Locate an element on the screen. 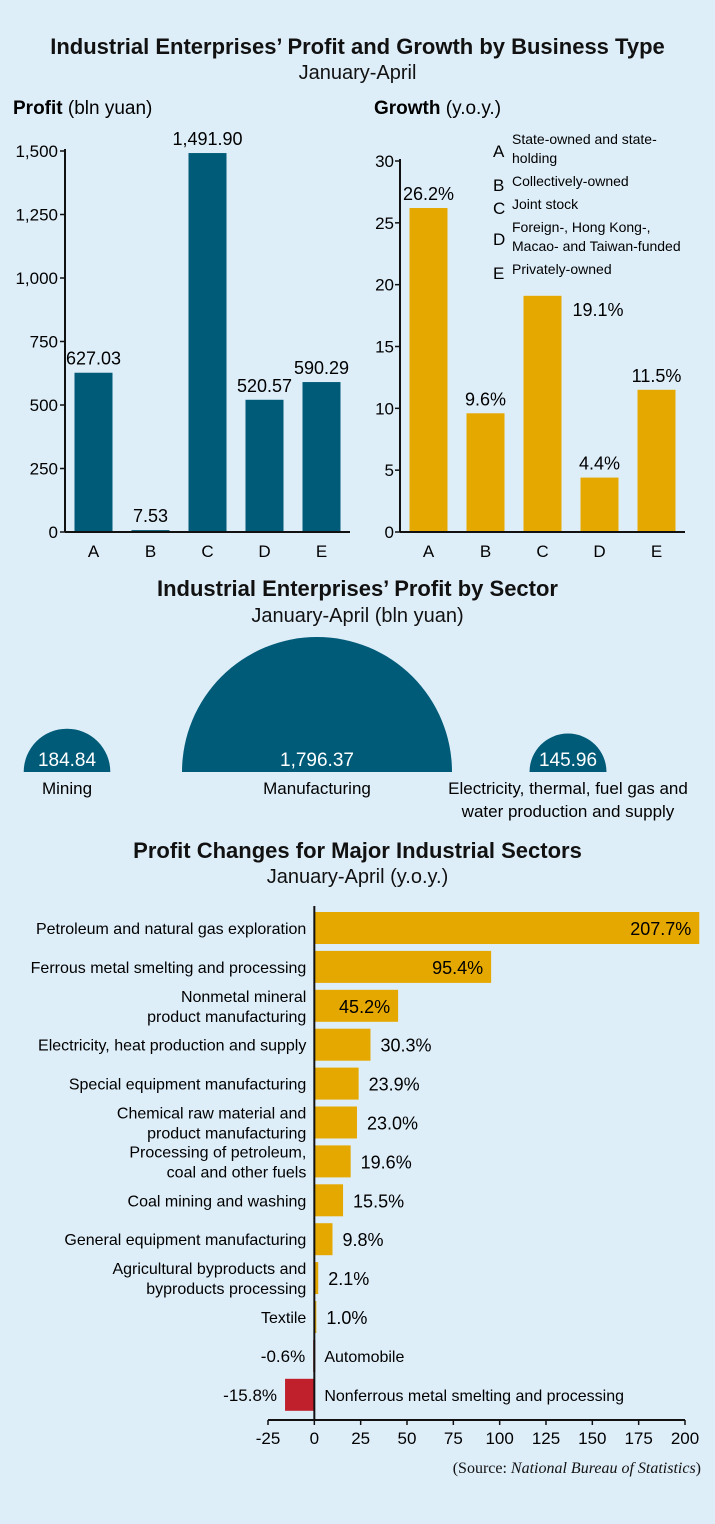  legend-entry-d: Foreign-, Hong Kong-, is located at coordinates (581, 227).